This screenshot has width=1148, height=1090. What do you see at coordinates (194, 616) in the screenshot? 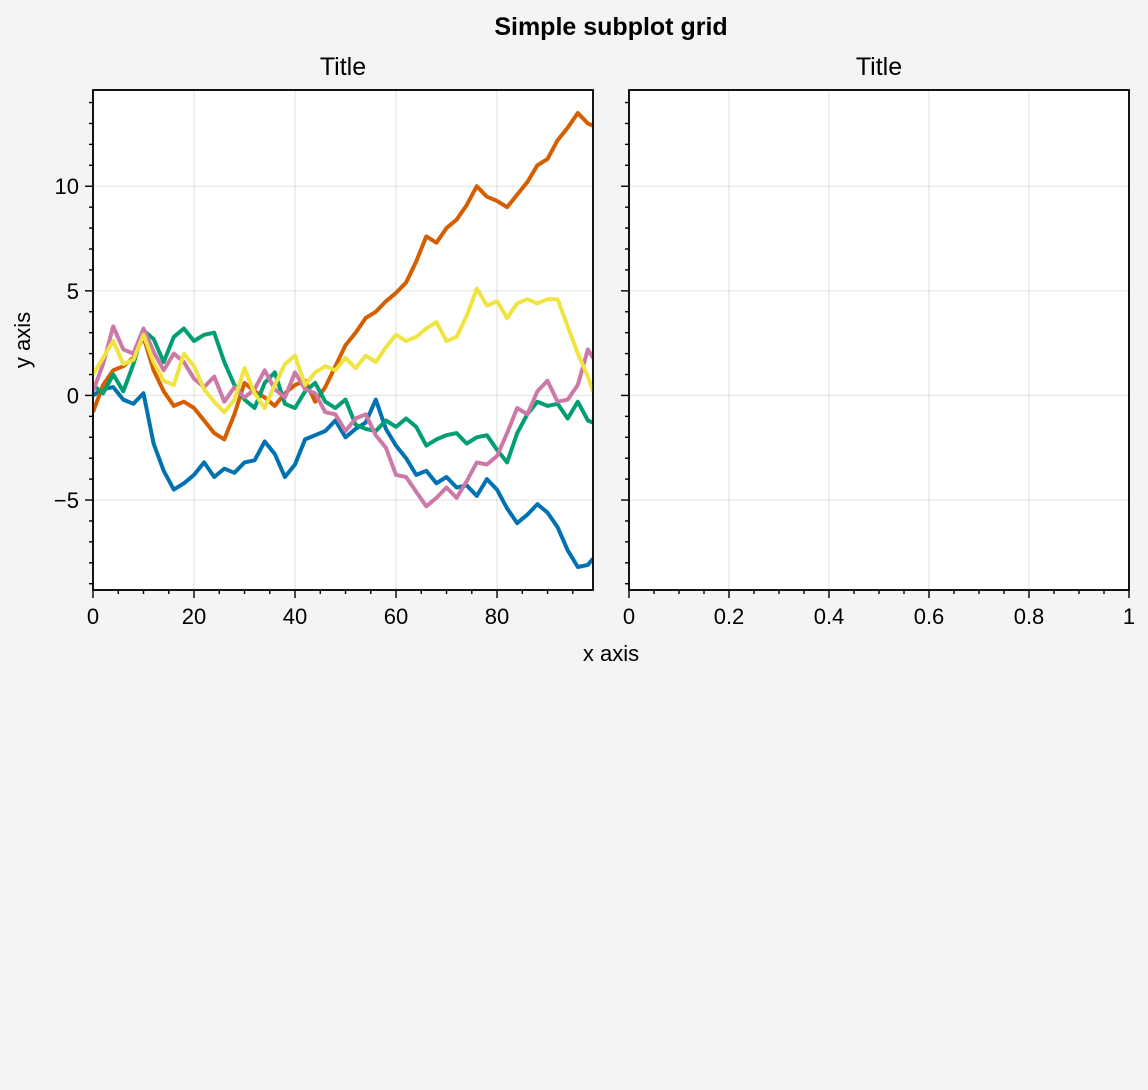
I see `x-tick-label: 20` at bounding box center [194, 616].